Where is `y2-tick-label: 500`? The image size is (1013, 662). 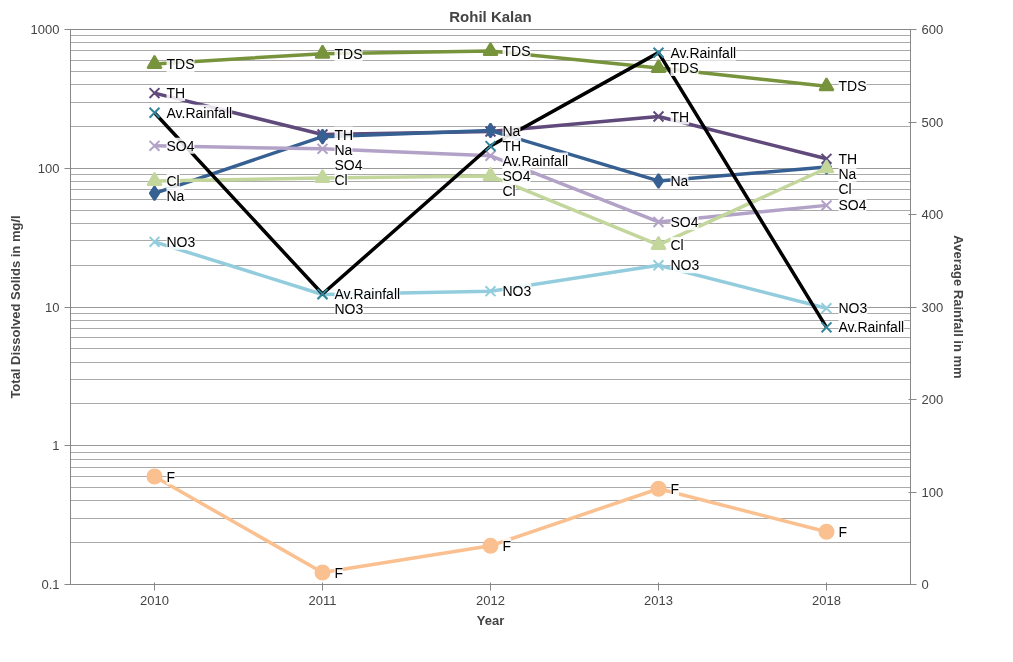 y2-tick-label: 500 is located at coordinates (932, 122).